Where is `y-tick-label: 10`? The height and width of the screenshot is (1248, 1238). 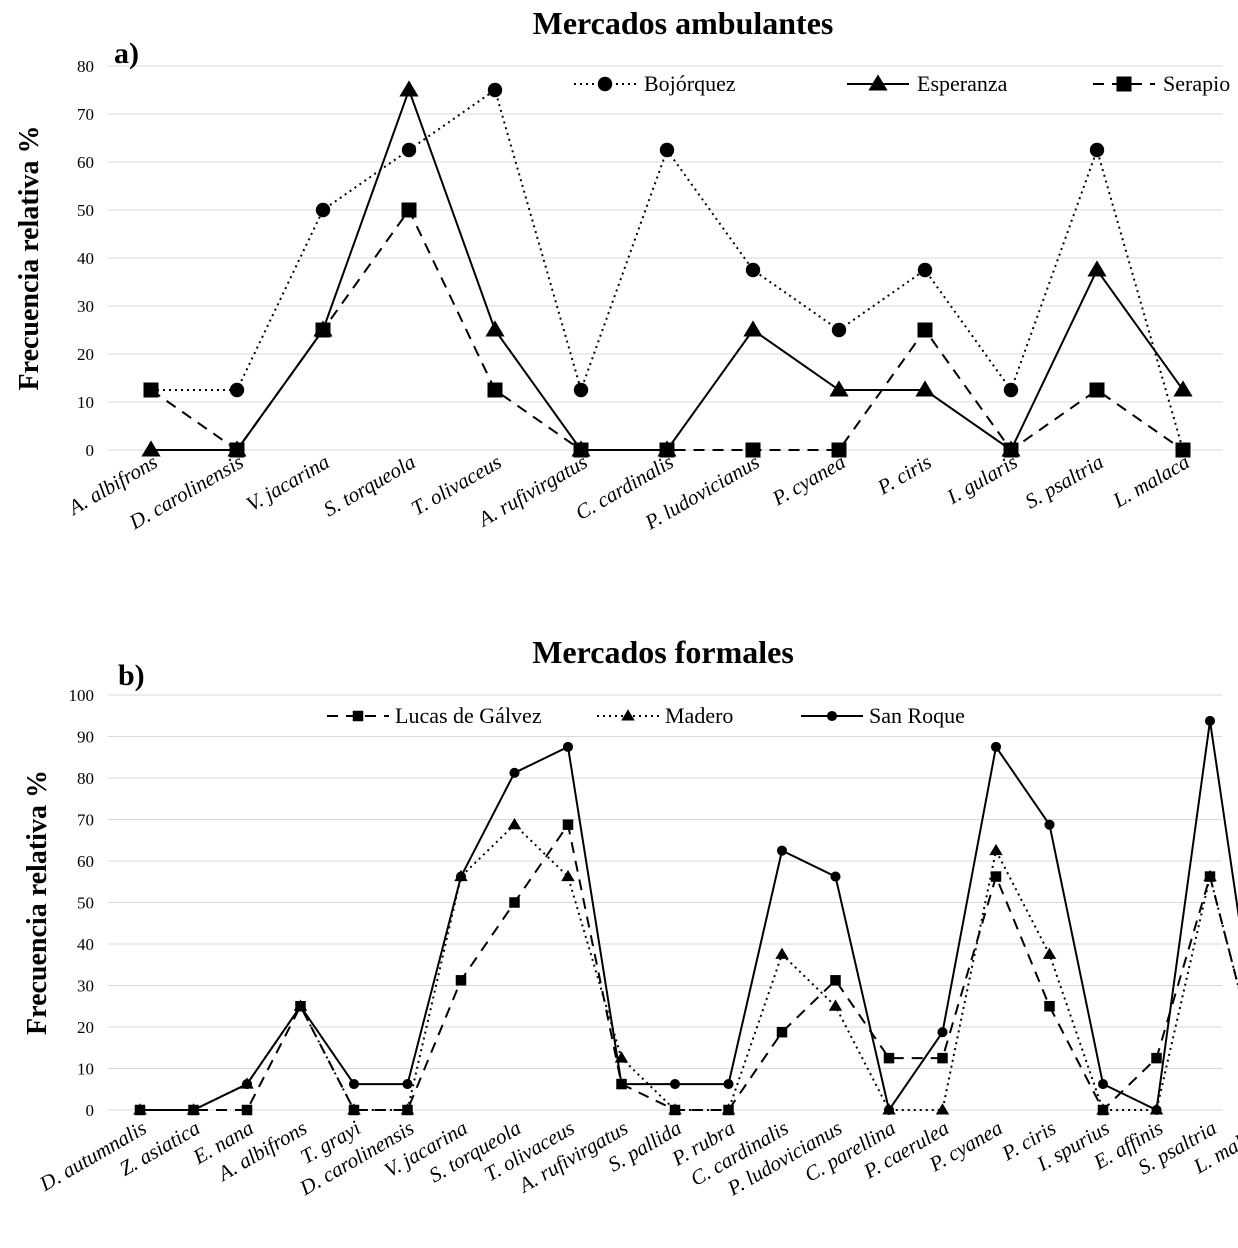 y-tick-label: 10 is located at coordinates (85, 402).